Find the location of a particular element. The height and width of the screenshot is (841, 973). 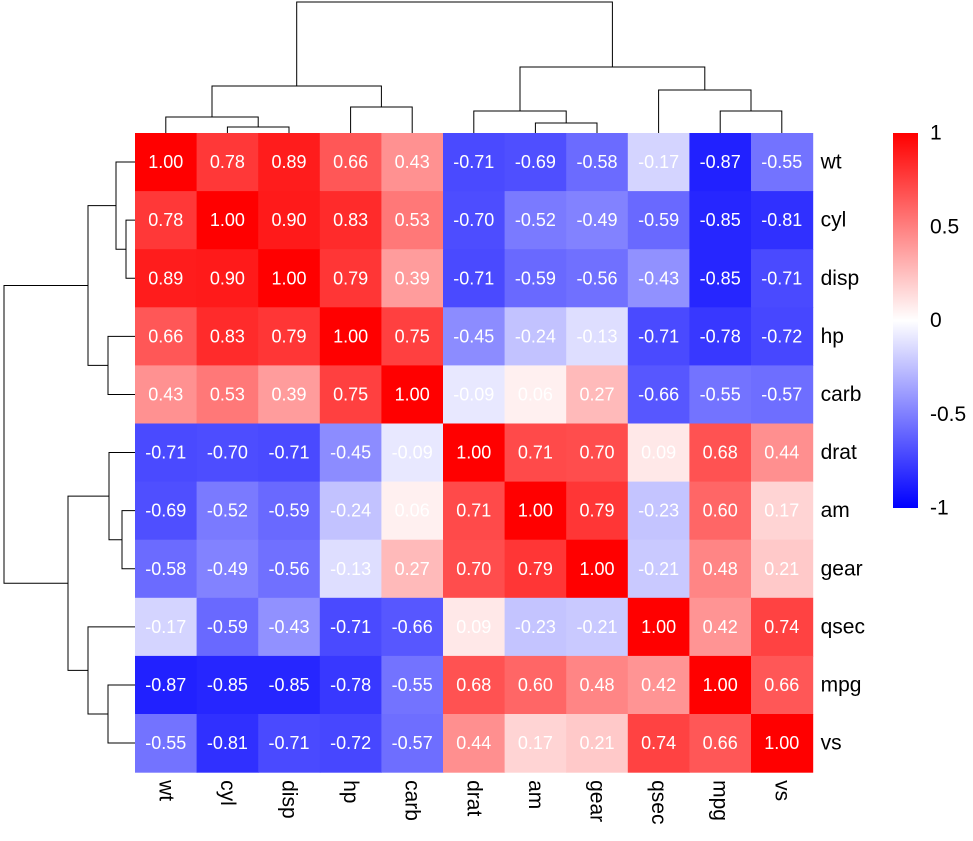

cell-value-drat-wt: -0.71 is located at coordinates (165, 453).